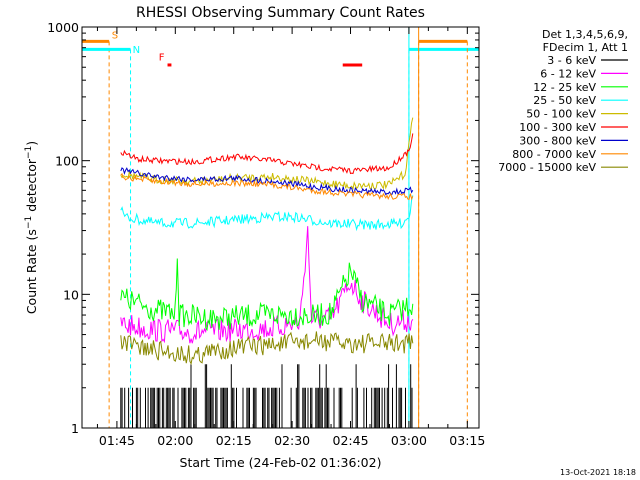 The height and width of the screenshot is (480, 640). I want to click on x-tick-label: 01:45, so click(117, 440).